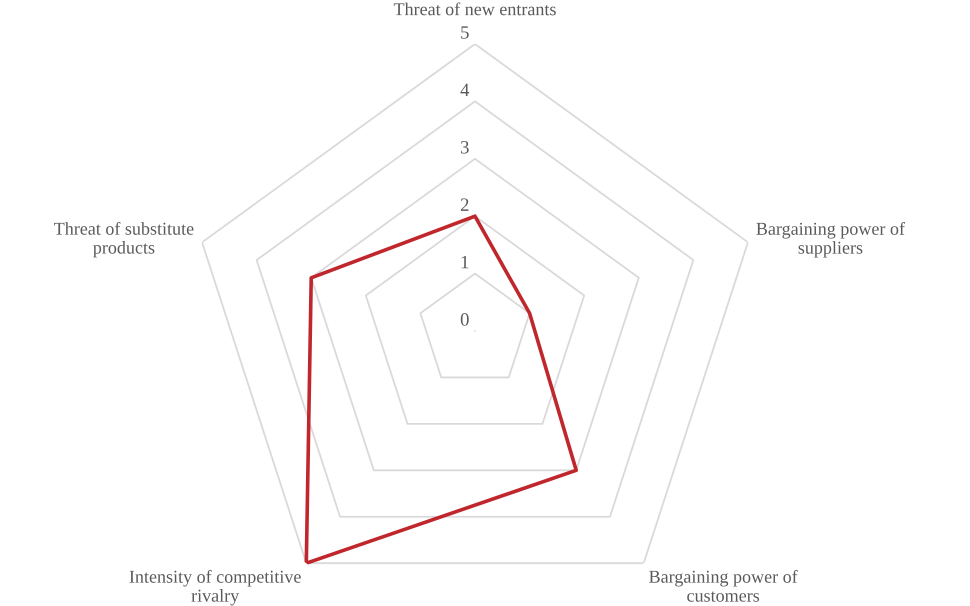 This screenshot has height=606, width=970. What do you see at coordinates (465, 262) in the screenshot?
I see `y-tick-label: 1` at bounding box center [465, 262].